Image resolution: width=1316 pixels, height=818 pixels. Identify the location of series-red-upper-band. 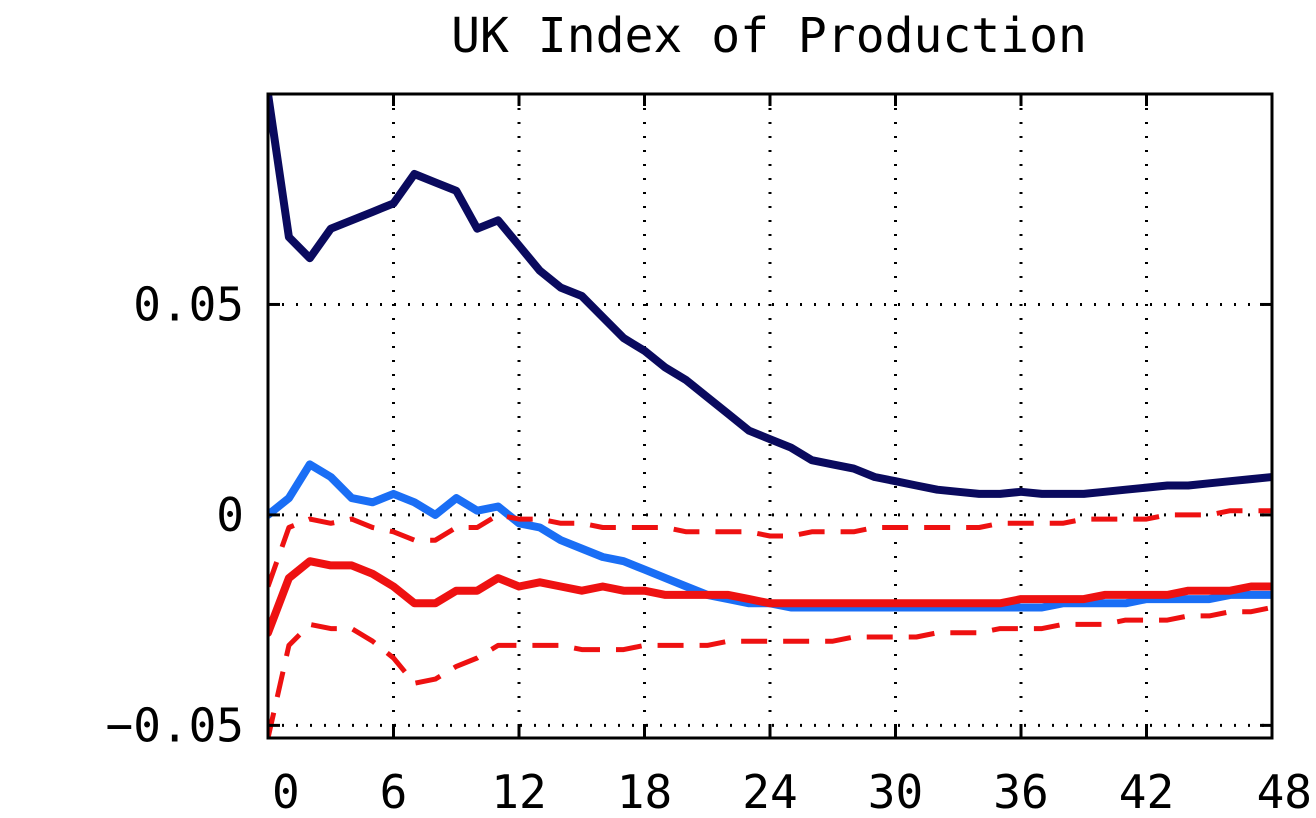
(770, 548).